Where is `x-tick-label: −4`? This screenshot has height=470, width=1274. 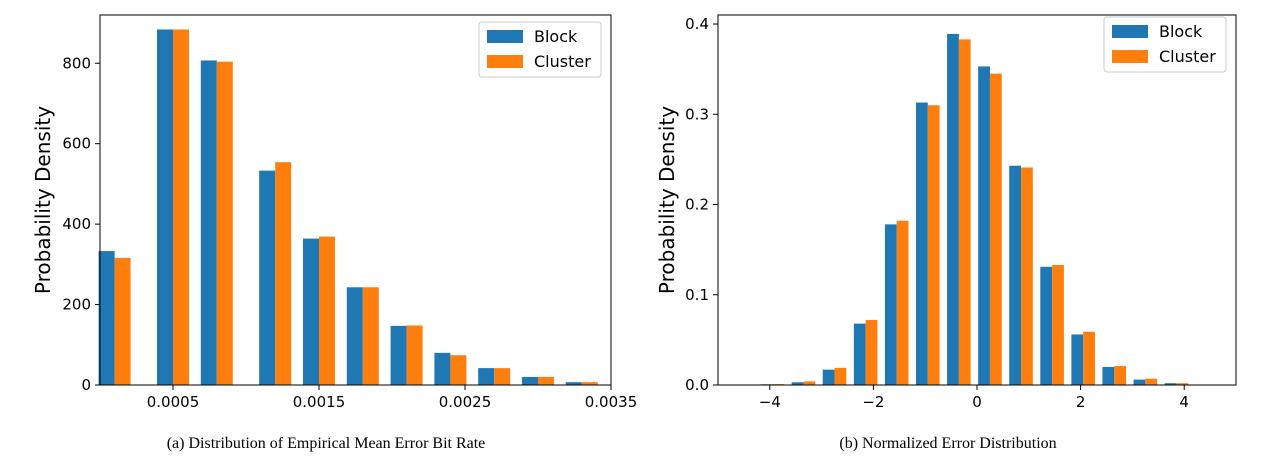
x-tick-label: −4 is located at coordinates (770, 402).